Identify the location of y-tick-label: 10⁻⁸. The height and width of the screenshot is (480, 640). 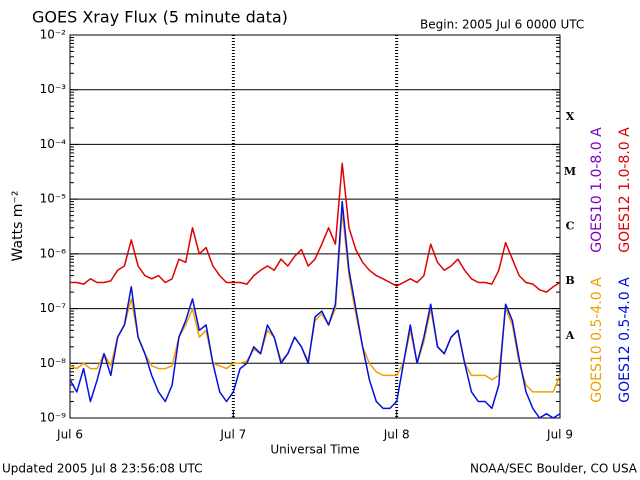
(53, 363).